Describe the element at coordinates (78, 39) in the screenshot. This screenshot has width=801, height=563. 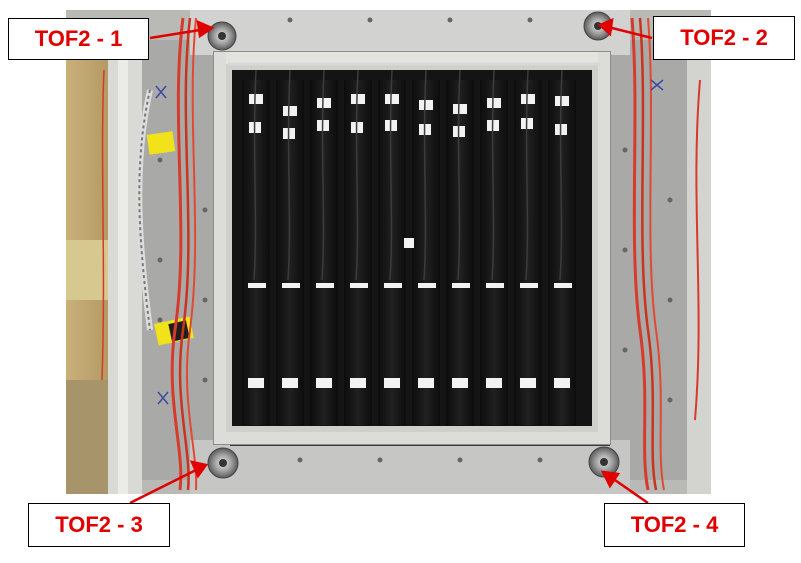
I see `tof2-1-label: TOF2 - 1` at that location.